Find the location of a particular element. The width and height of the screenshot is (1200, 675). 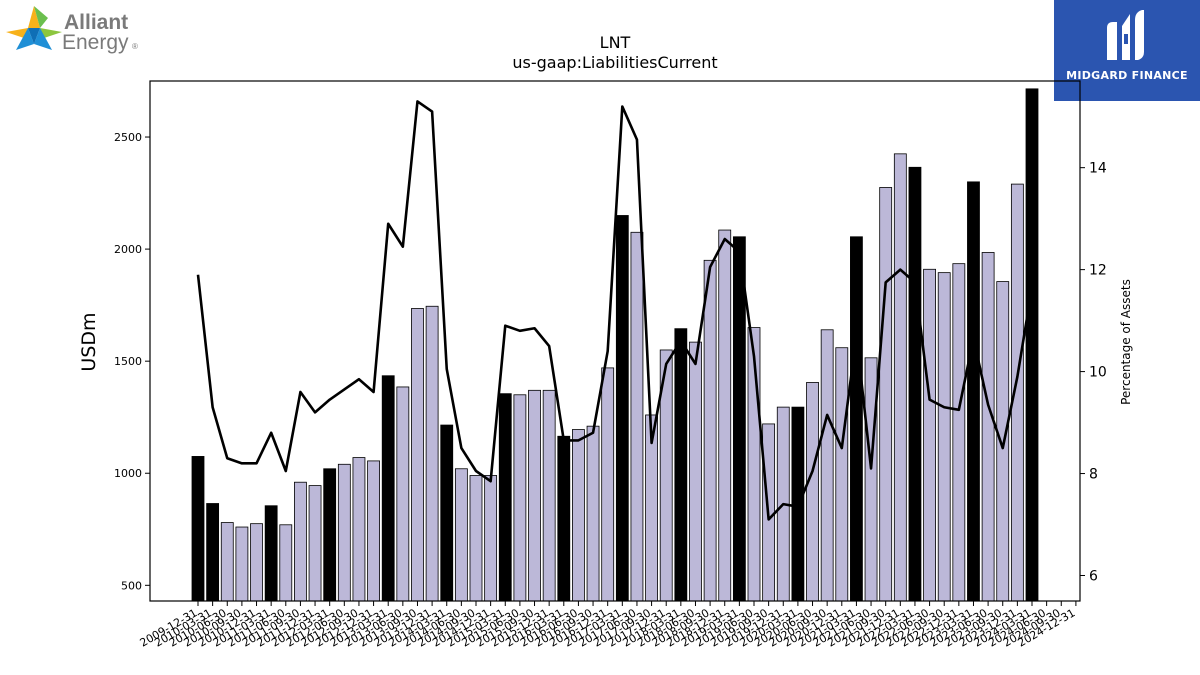

y-right-tick-label: 6 is located at coordinates (1093, 577).